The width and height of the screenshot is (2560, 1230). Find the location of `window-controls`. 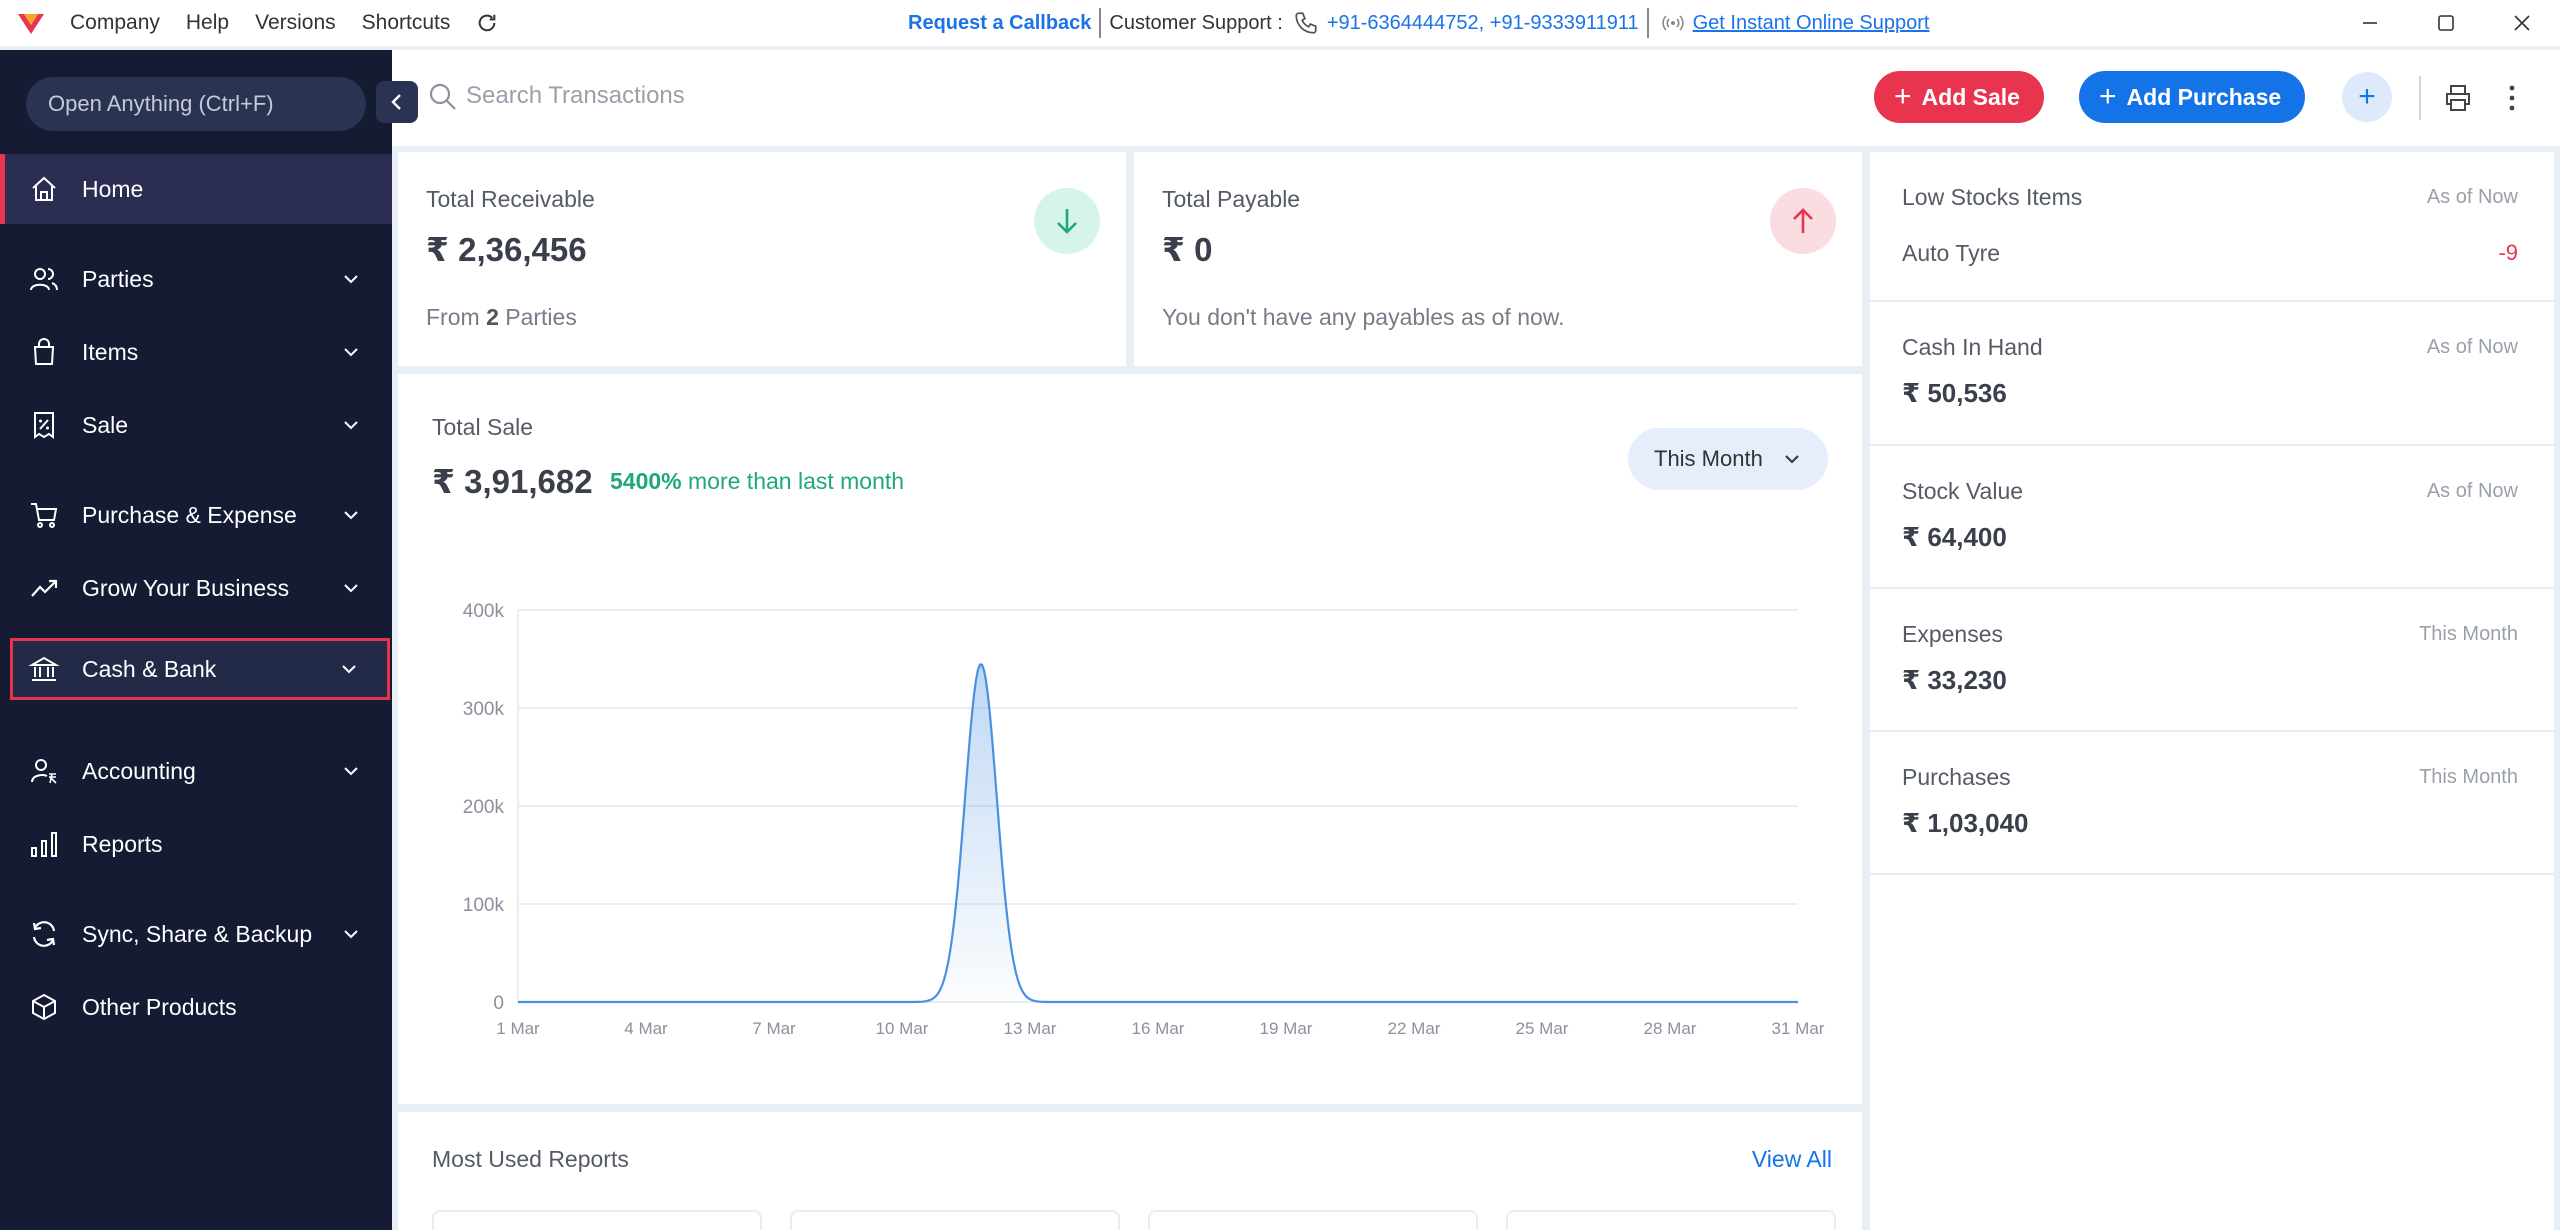

window-controls is located at coordinates (2446, 23).